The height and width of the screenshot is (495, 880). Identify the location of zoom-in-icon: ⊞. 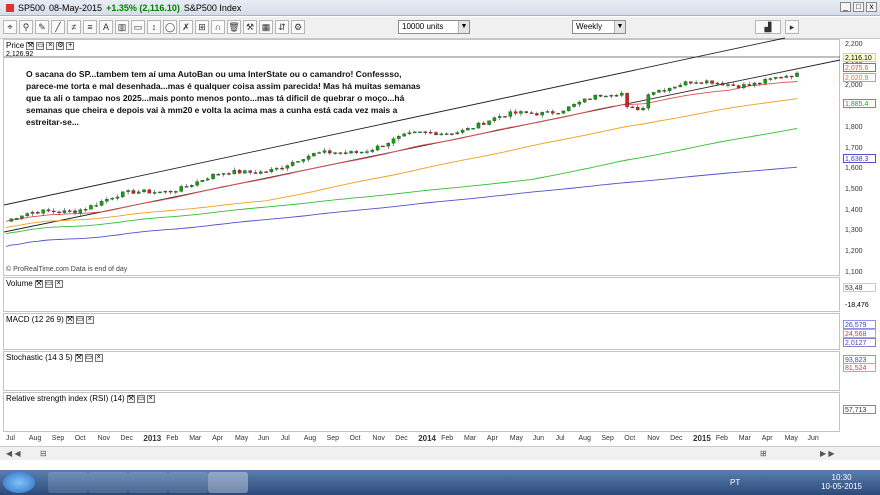
(763, 453).